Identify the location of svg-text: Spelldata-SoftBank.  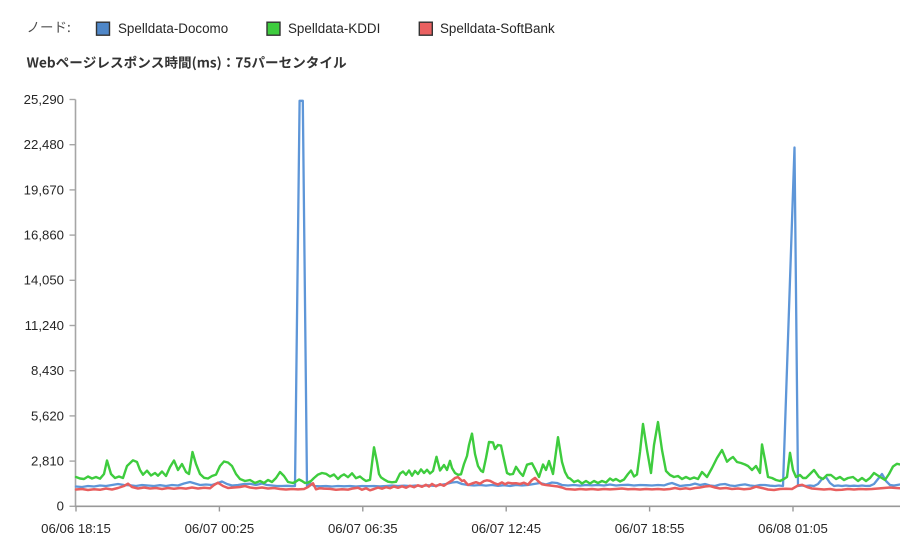
(497, 28).